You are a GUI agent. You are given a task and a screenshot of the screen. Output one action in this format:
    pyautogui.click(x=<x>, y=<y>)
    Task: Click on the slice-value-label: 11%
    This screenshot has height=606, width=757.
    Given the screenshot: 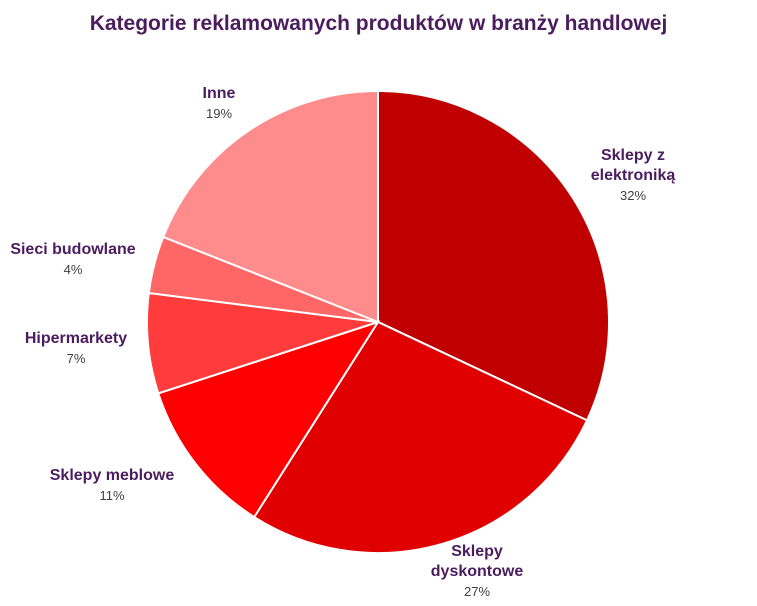 What is the action you would take?
    pyautogui.click(x=111, y=495)
    